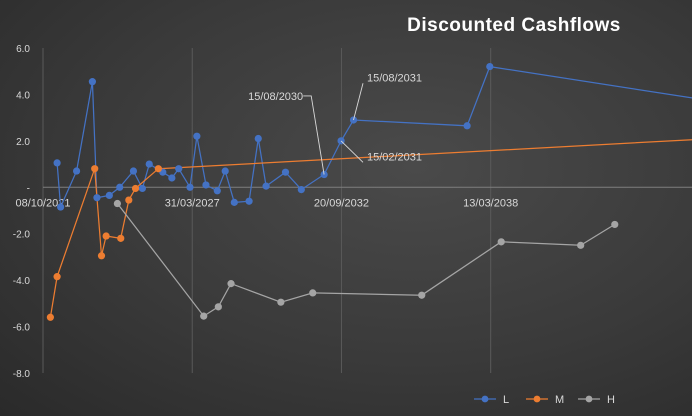 This screenshot has height=416, width=692. Describe the element at coordinates (28, 188) in the screenshot. I see `y-tick-label-3: -` at that location.